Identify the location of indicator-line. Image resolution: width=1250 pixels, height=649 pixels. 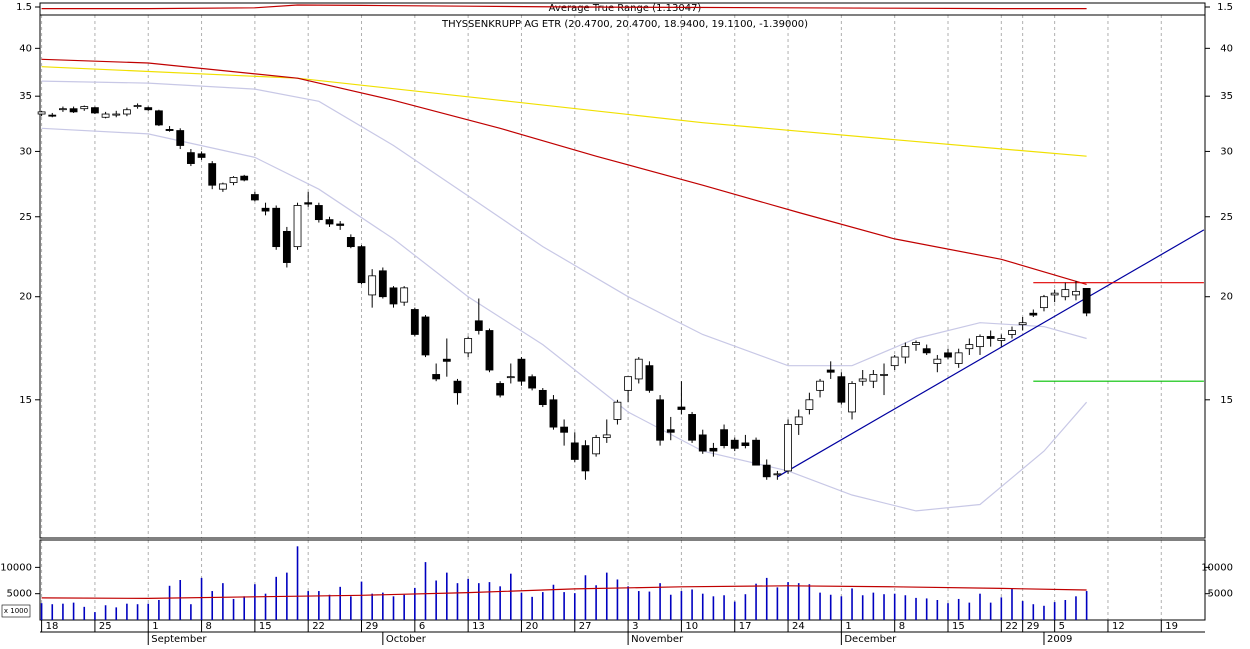
(564, 111).